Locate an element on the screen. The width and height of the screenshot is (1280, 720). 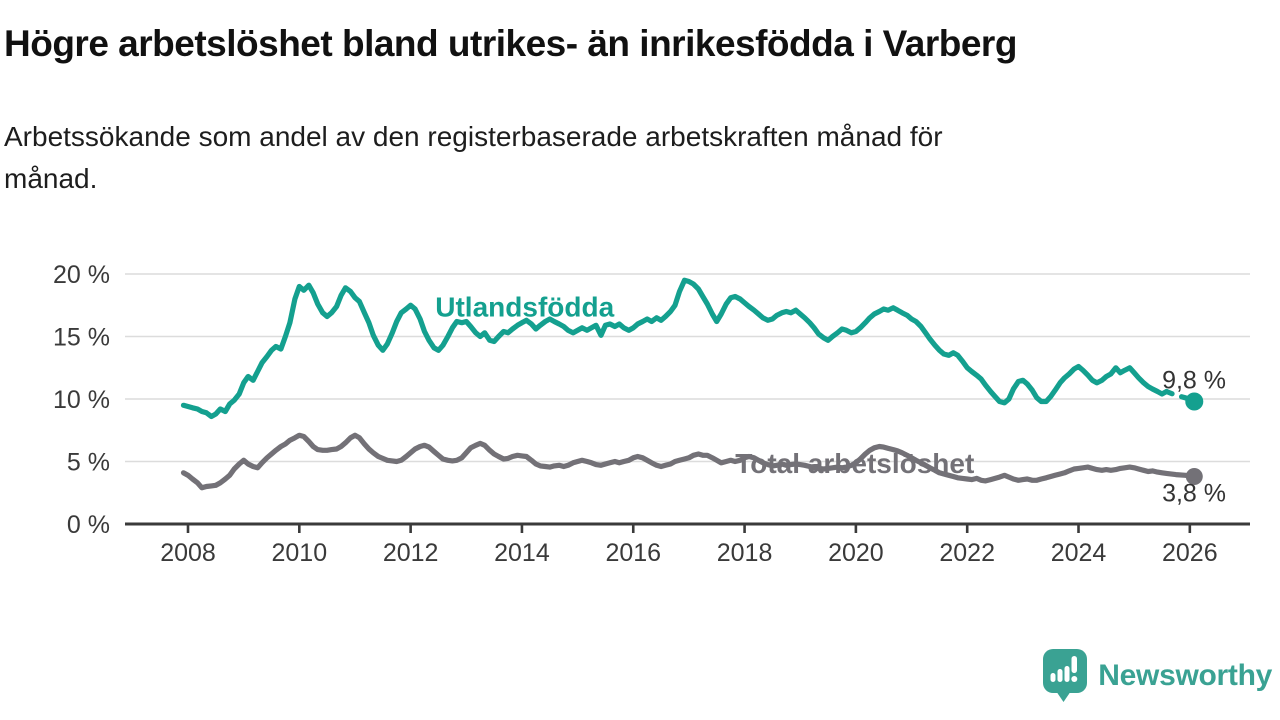
newsworthy-logo-icon is located at coordinates (1065, 675).